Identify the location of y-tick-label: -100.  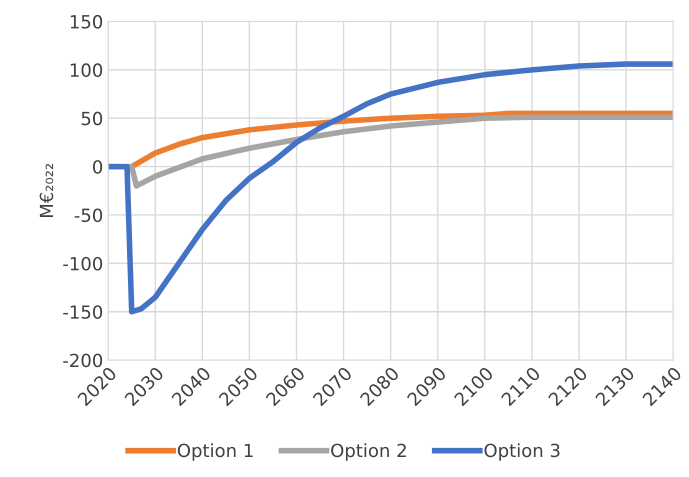
(82, 263).